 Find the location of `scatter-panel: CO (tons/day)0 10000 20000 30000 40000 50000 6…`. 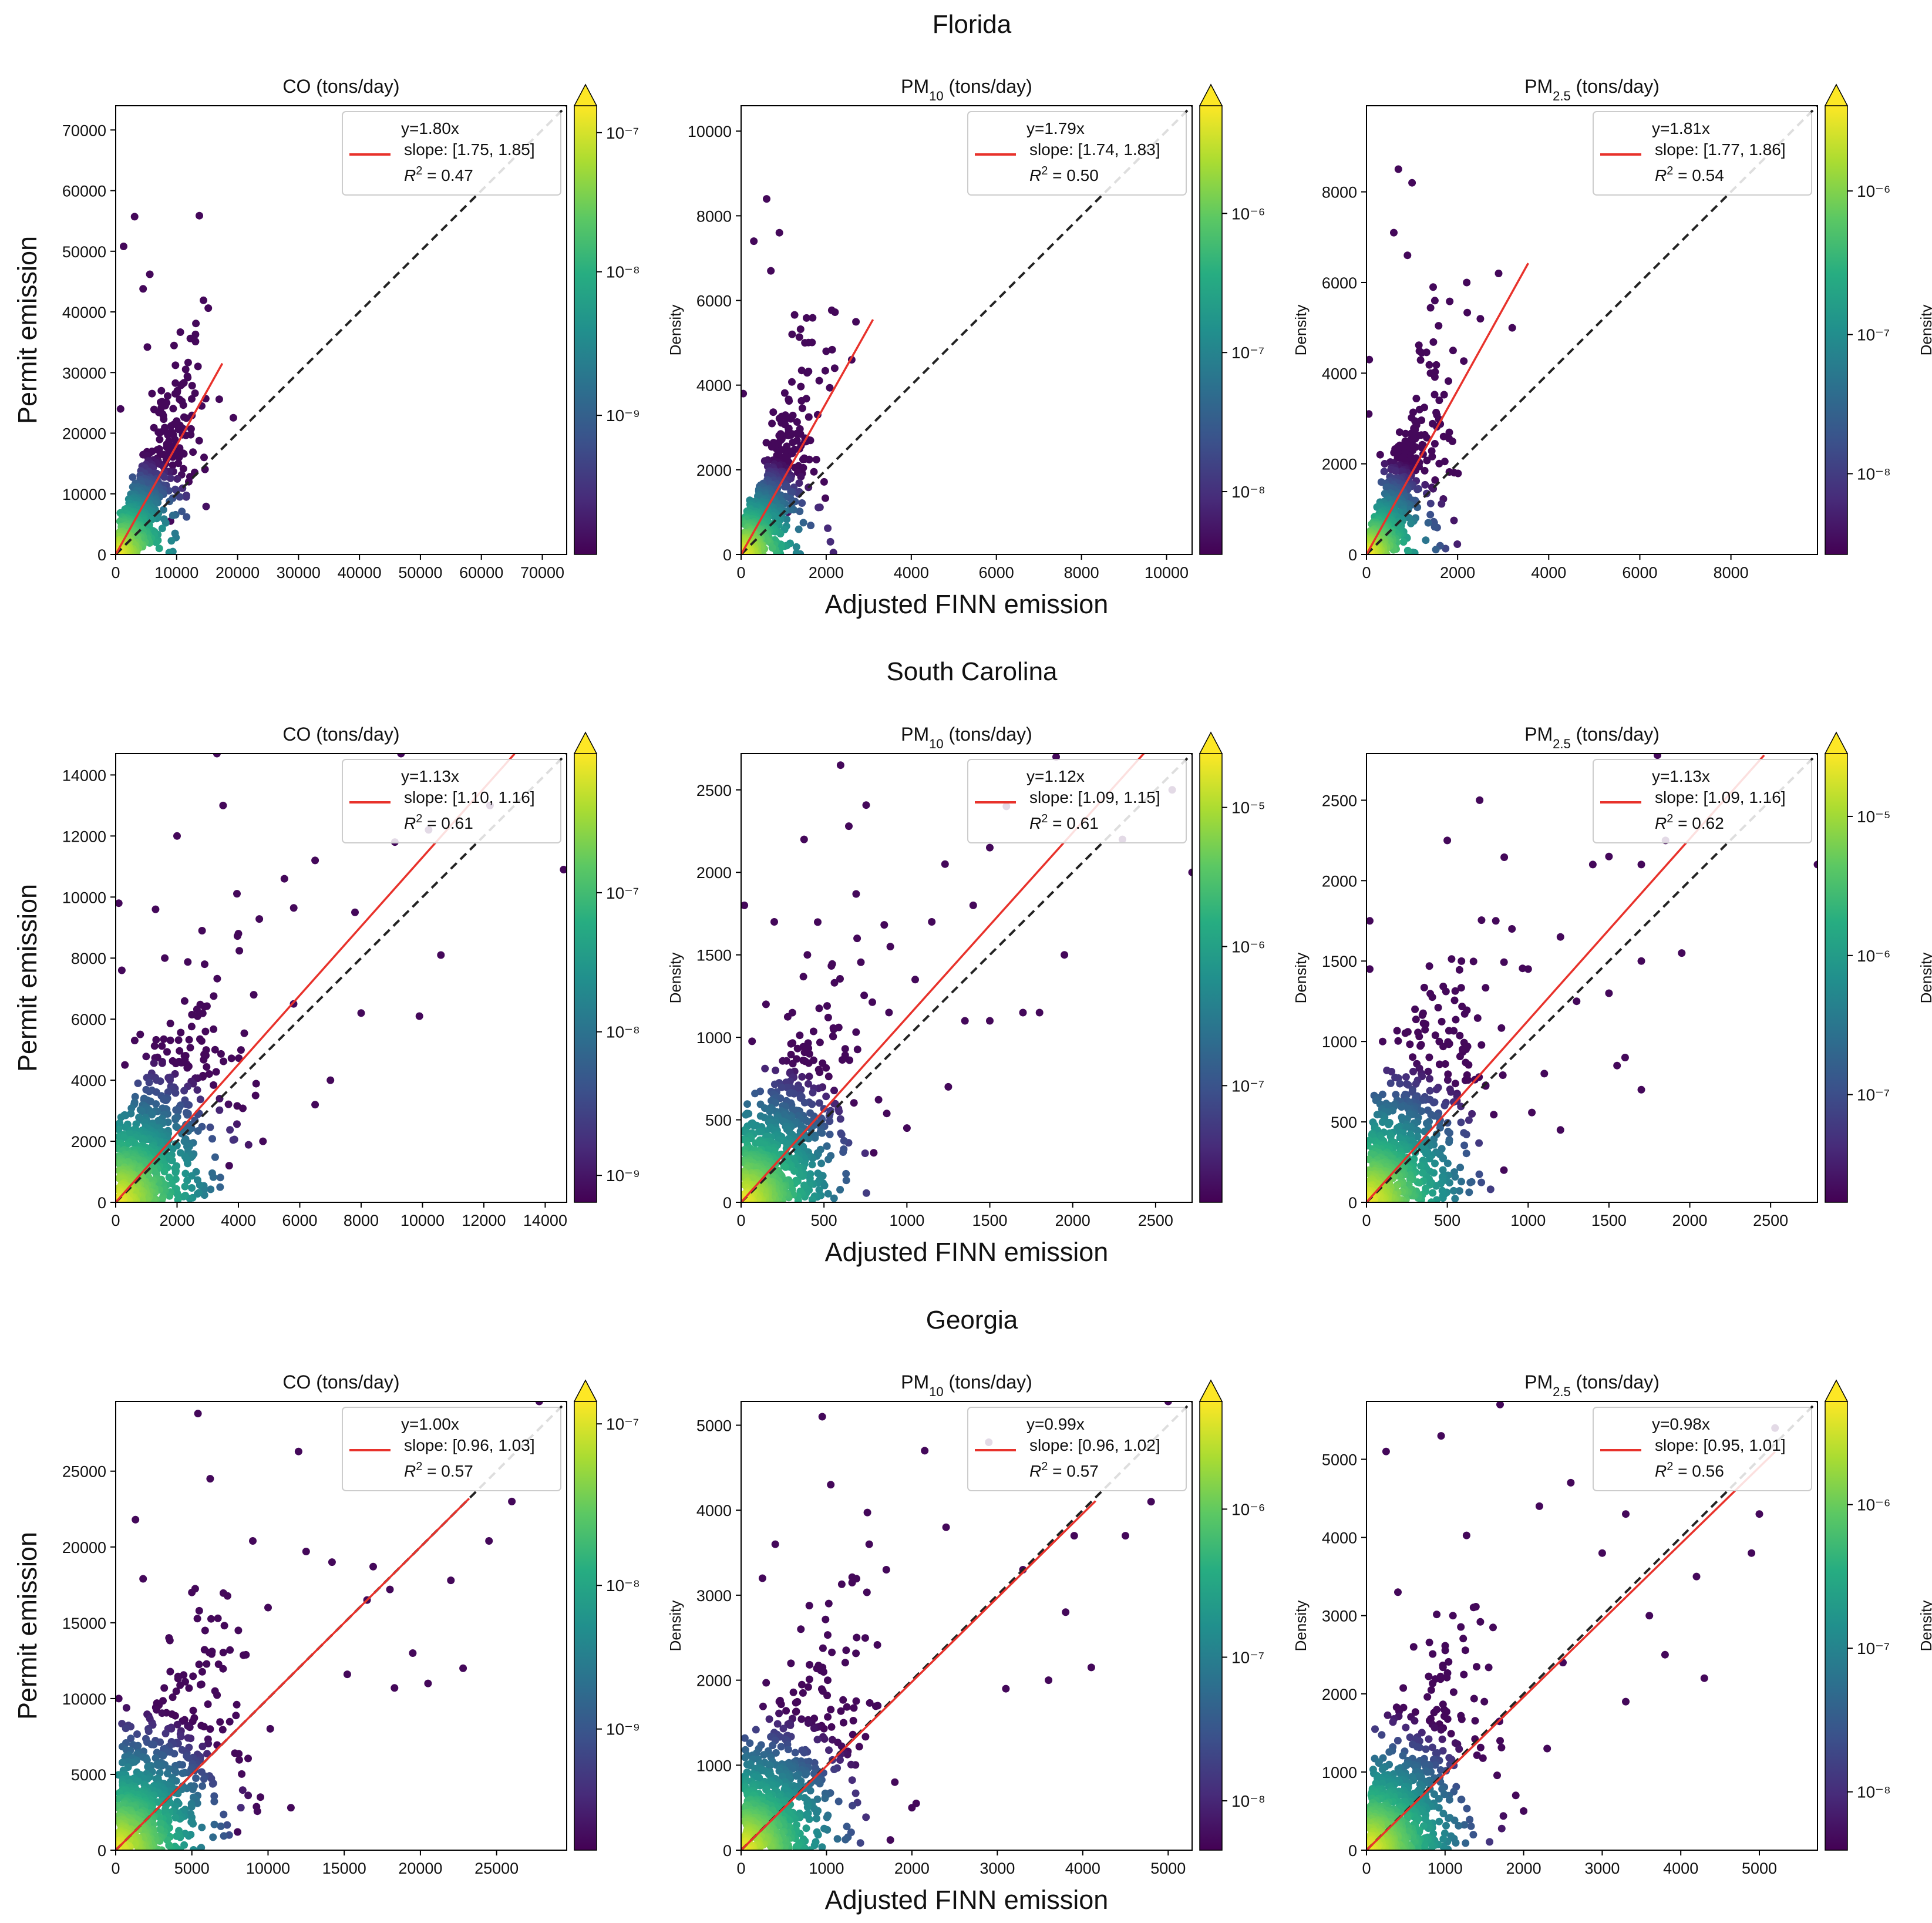

scatter-panel: CO (tons/day)0 10000 20000 30000 40000 50000 6… is located at coordinates (373, 328).